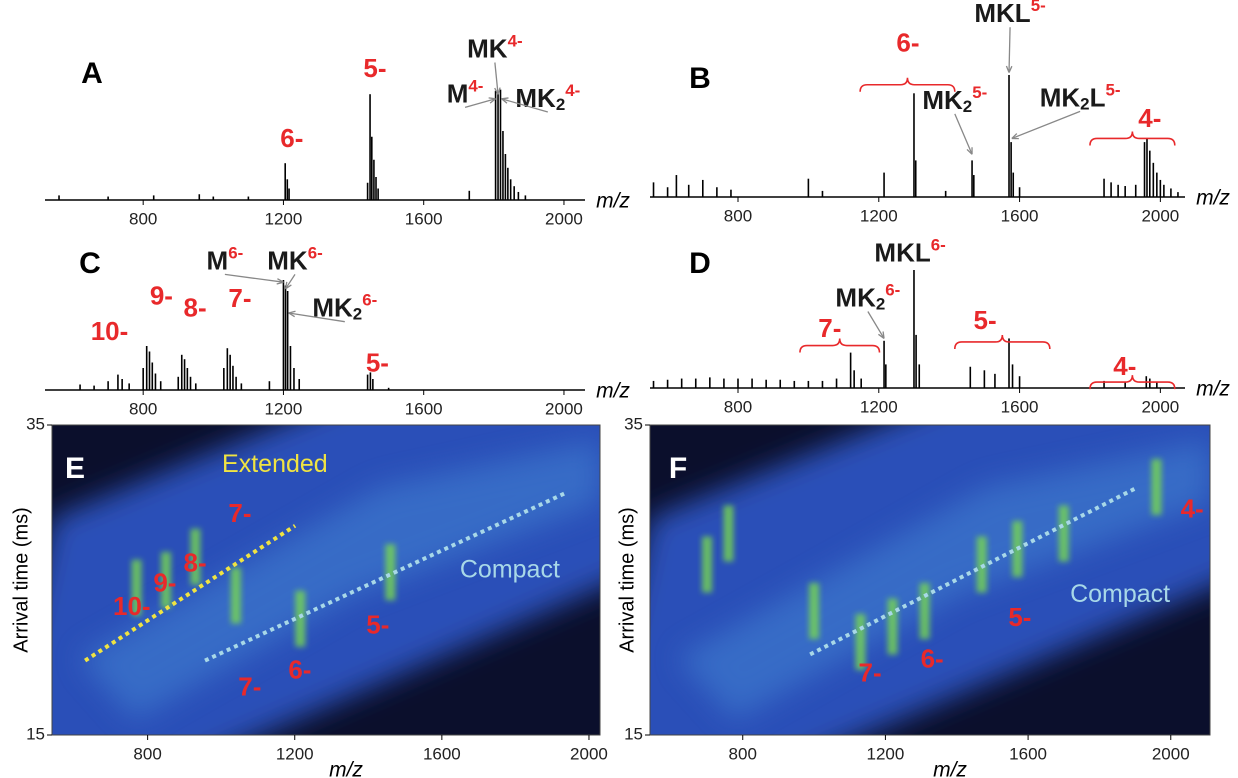 This screenshot has height=778, width=1238. Describe the element at coordinates (1002, 14) in the screenshot. I see `annotation-text: MKL` at that location.